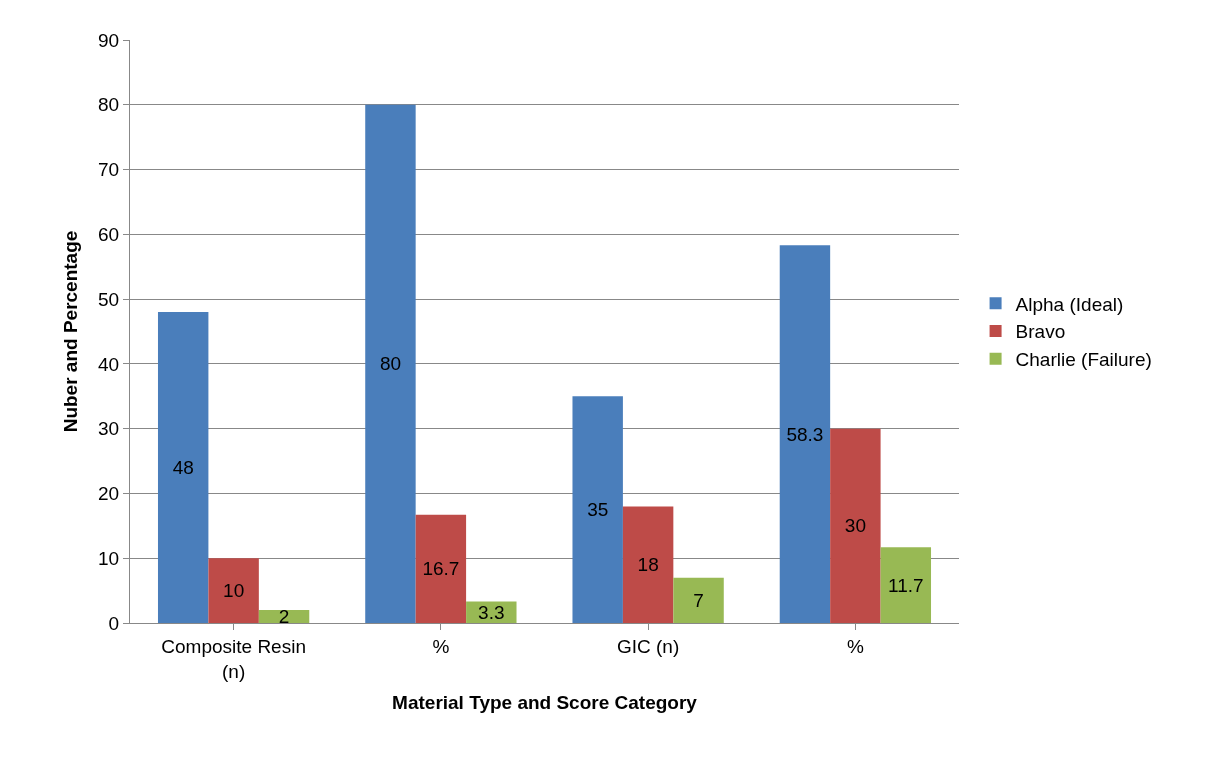  I want to click on y-tick-label: 40, so click(109, 364).